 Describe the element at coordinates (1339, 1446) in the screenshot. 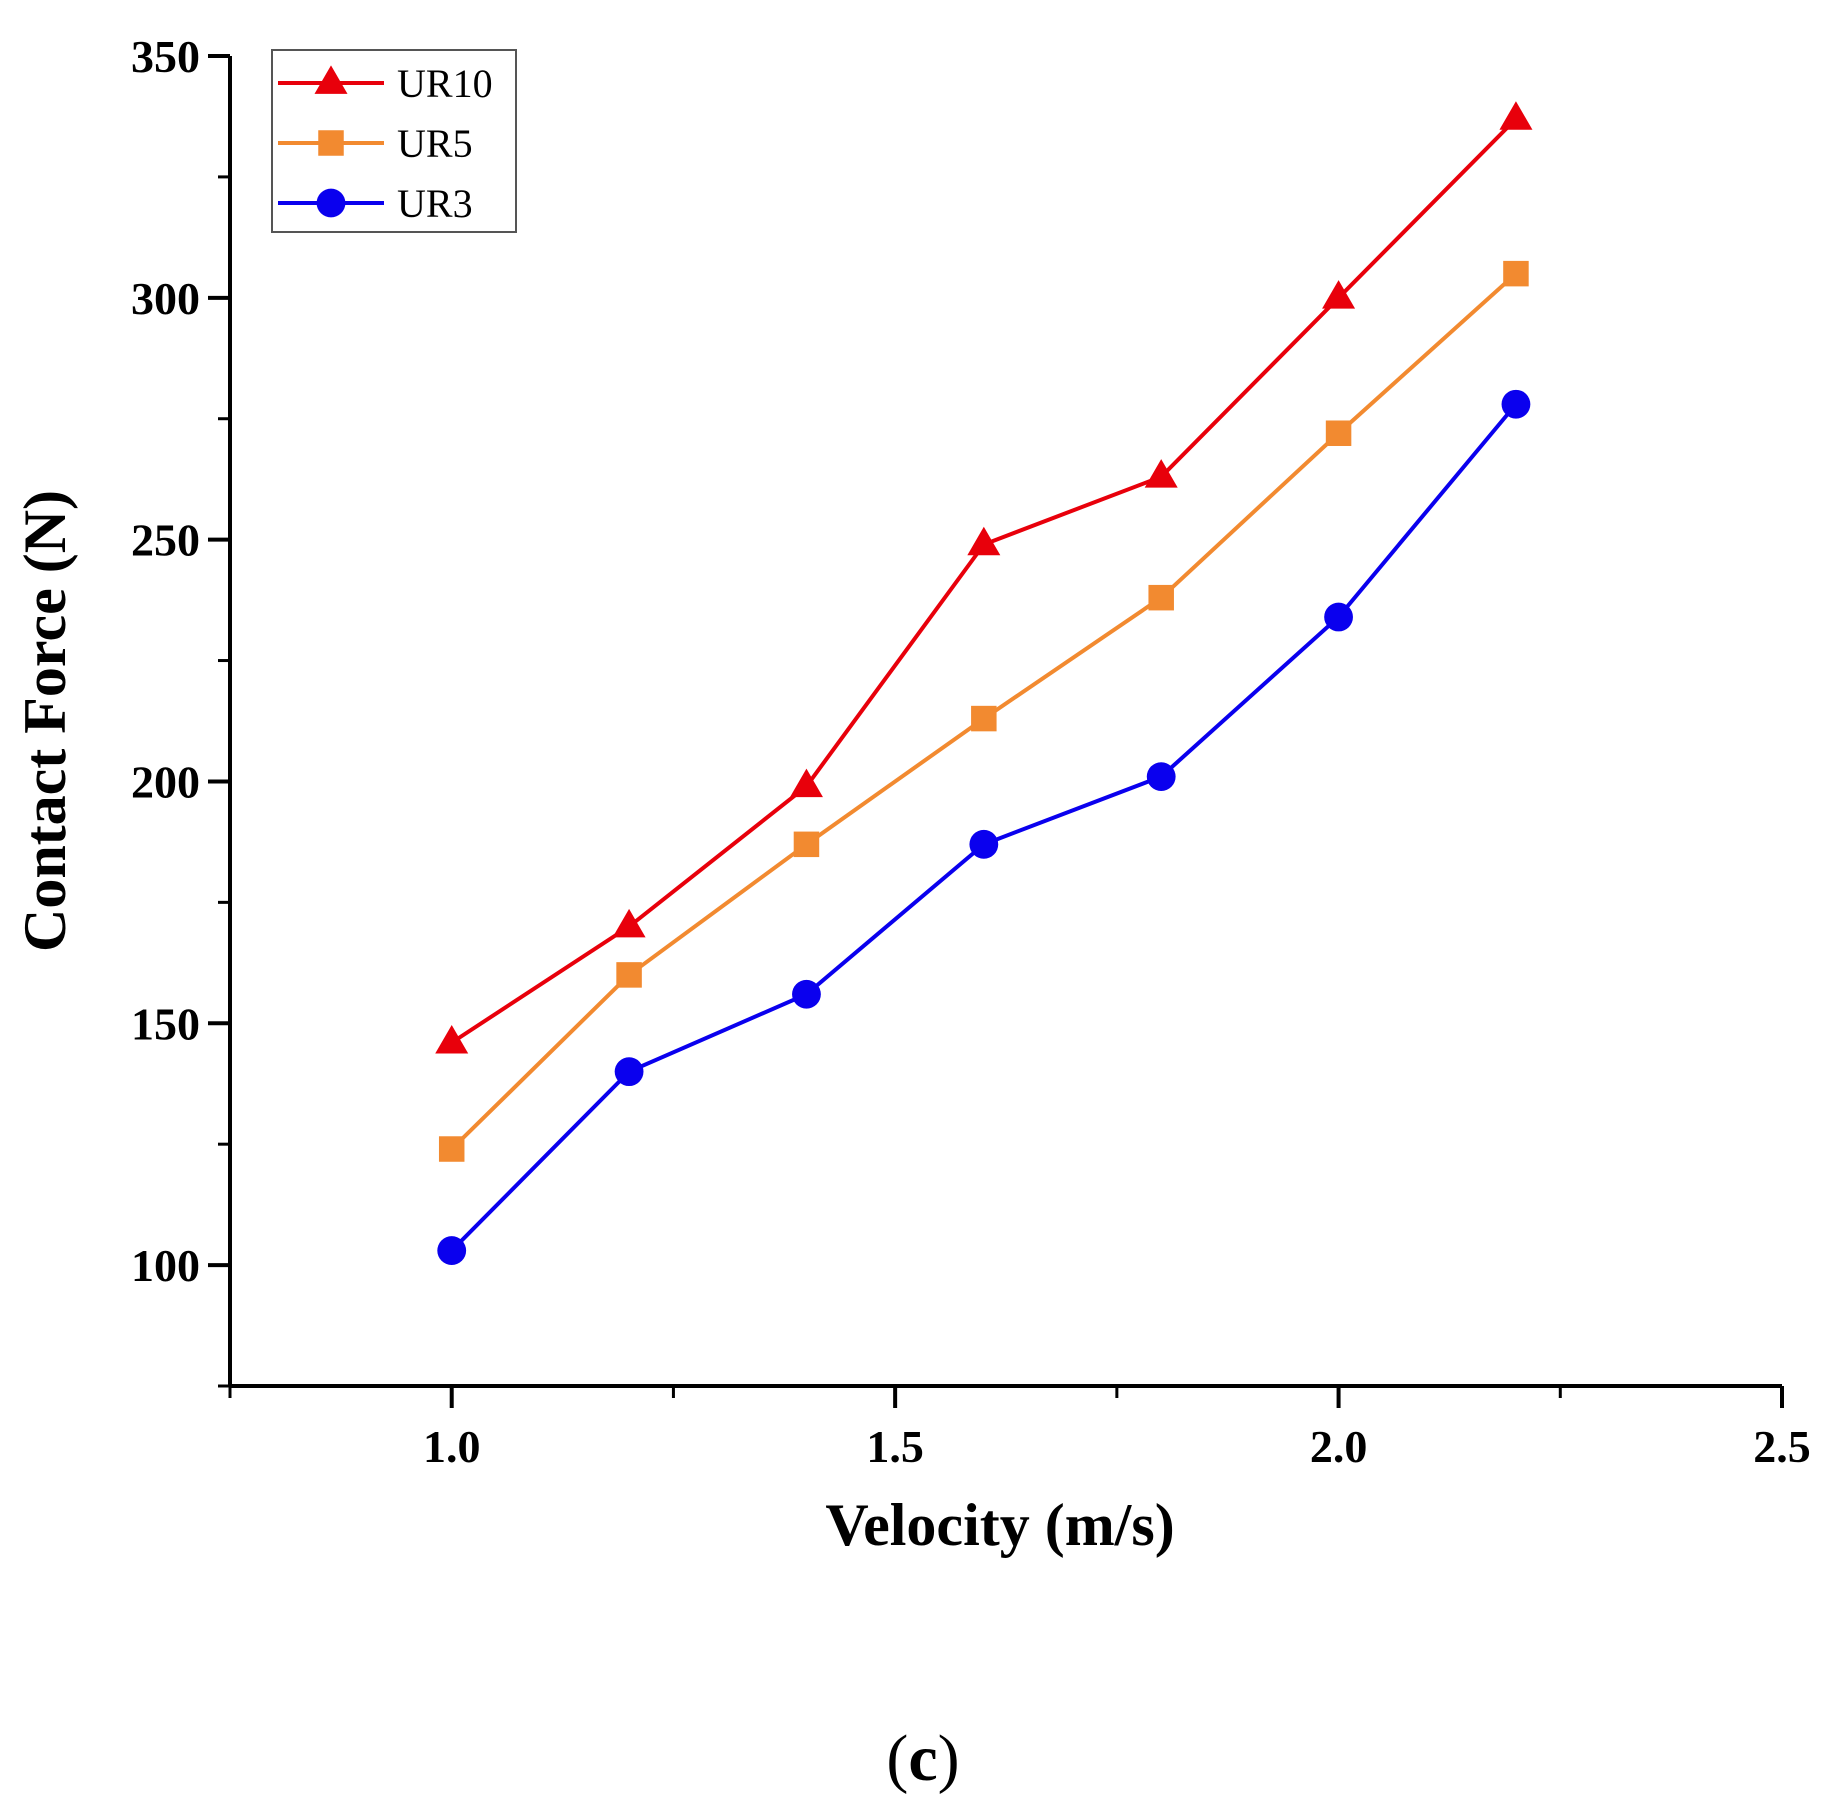

I see `x-tick-label: 2.0` at that location.